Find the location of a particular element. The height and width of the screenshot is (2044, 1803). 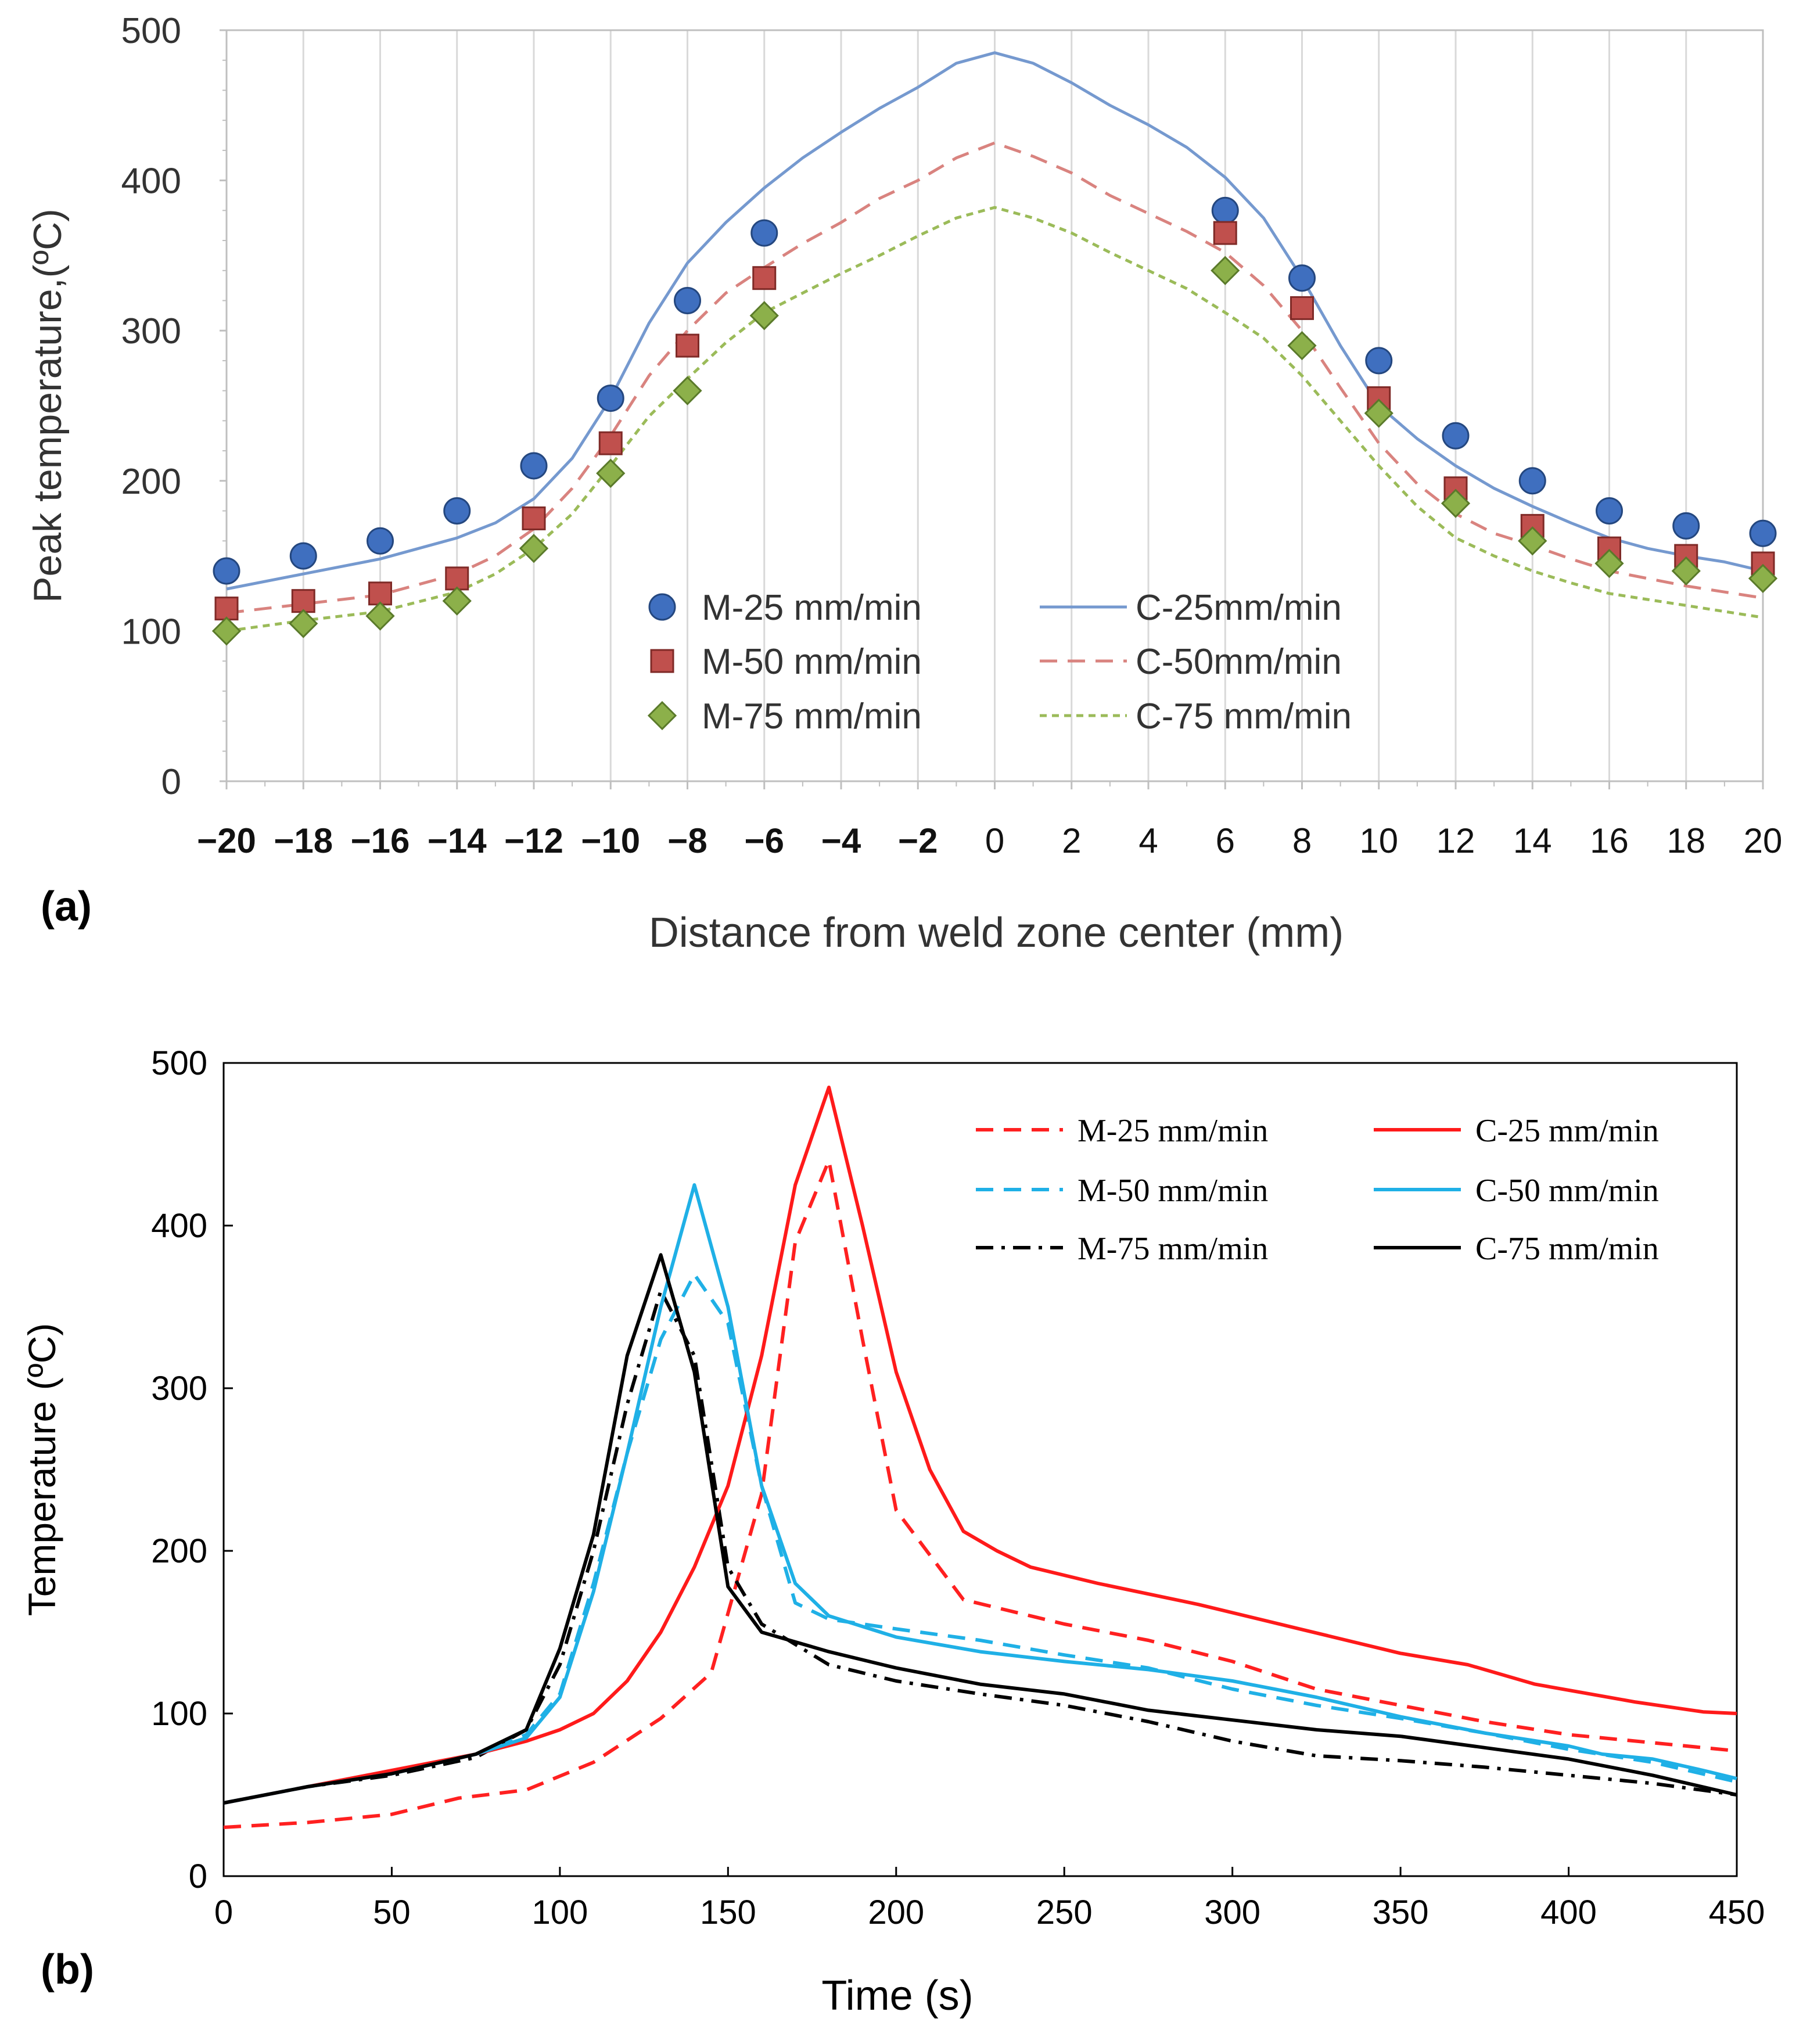

panel-b-x-tick-label: 100 is located at coordinates (559, 1912).